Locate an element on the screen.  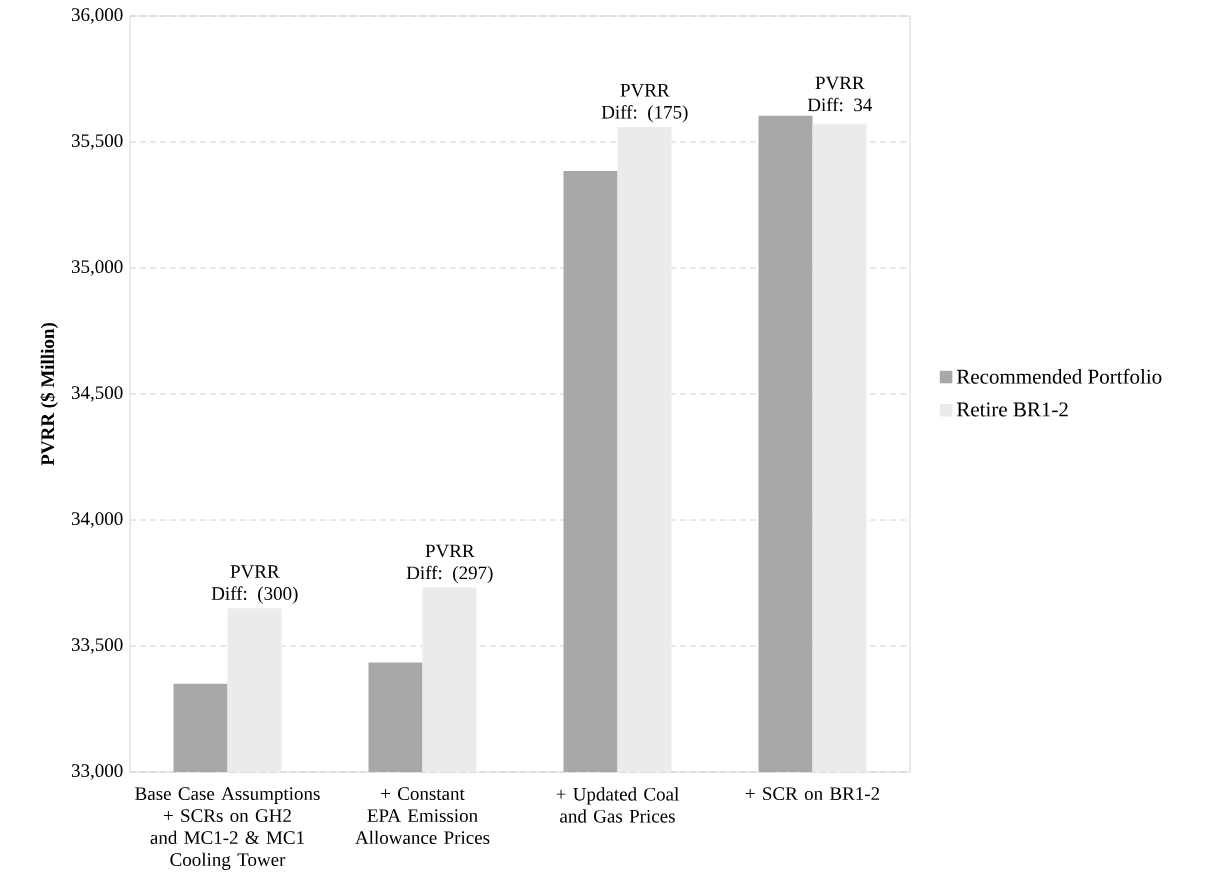
y-tick-label: 33,000 is located at coordinates (97, 772).